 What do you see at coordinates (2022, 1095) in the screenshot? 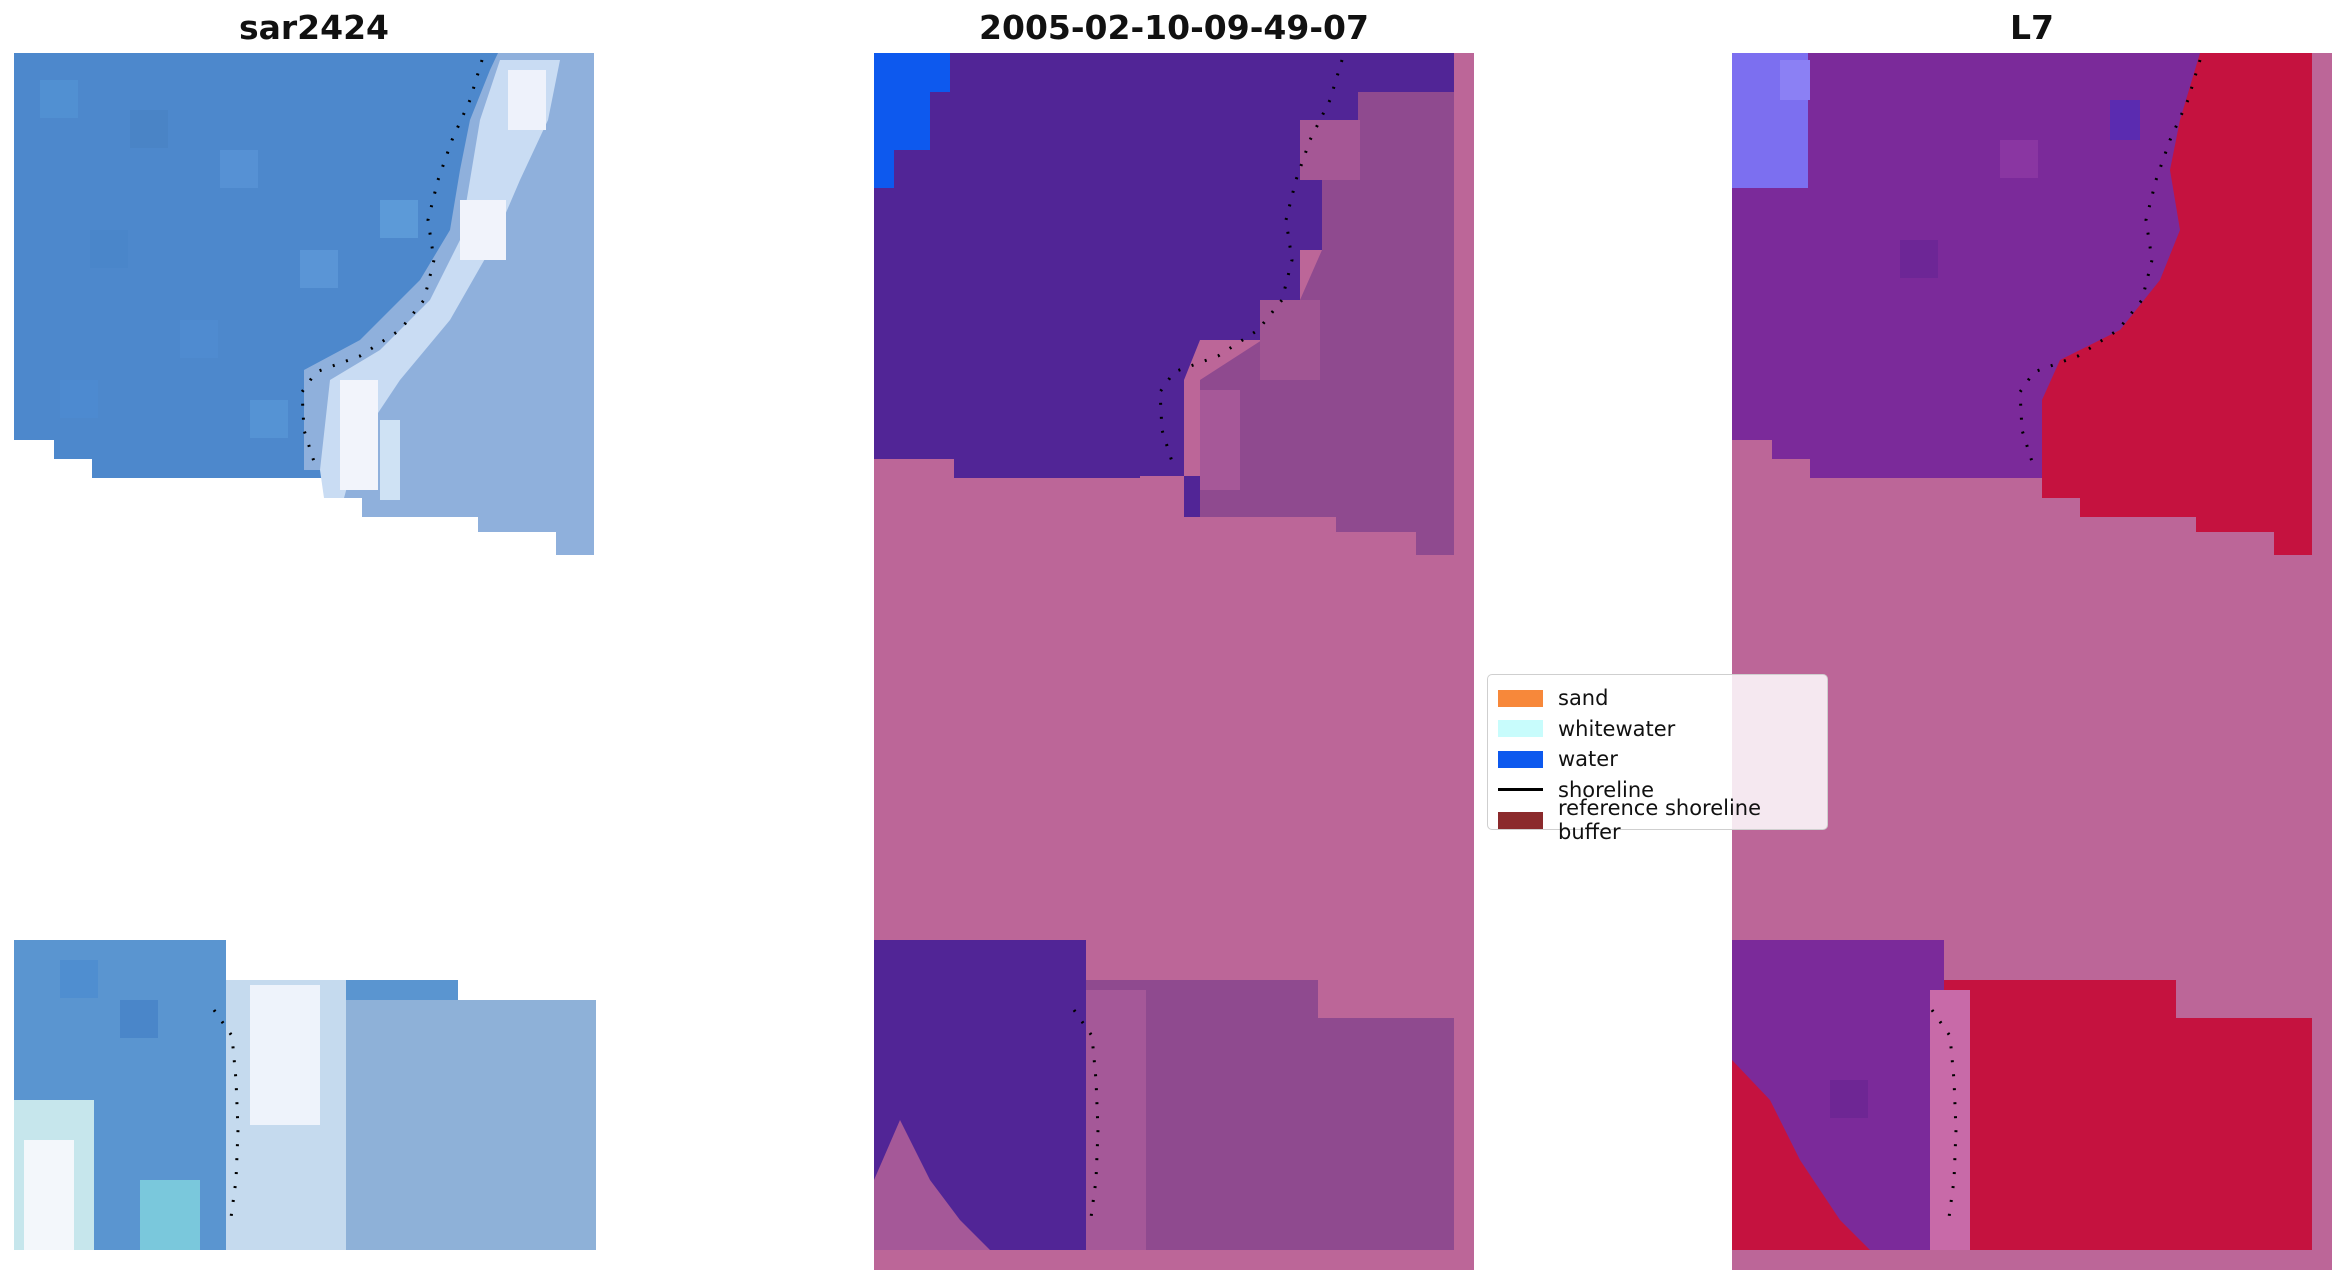
I see `index-bottom` at bounding box center [2022, 1095].